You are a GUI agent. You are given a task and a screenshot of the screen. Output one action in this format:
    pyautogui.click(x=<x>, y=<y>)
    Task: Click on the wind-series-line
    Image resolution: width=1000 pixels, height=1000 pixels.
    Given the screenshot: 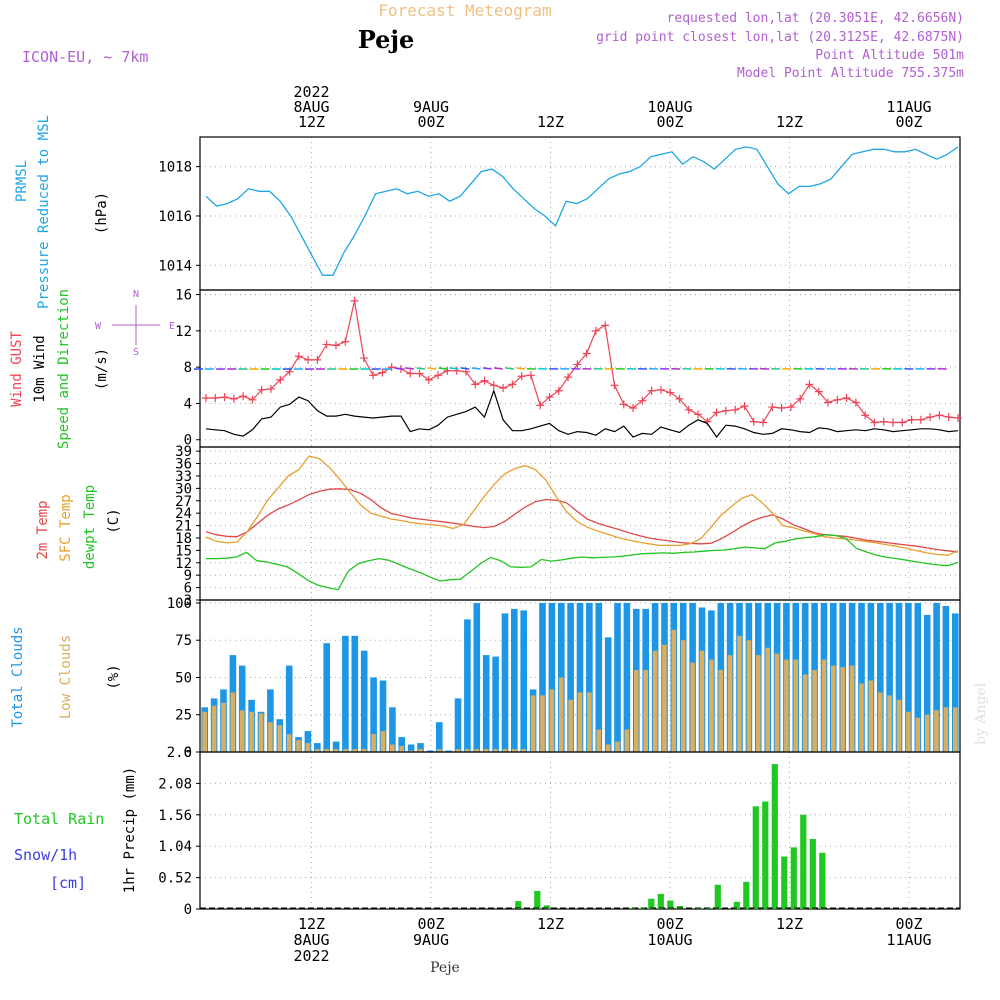 What is the action you would take?
    pyautogui.click(x=582, y=413)
    